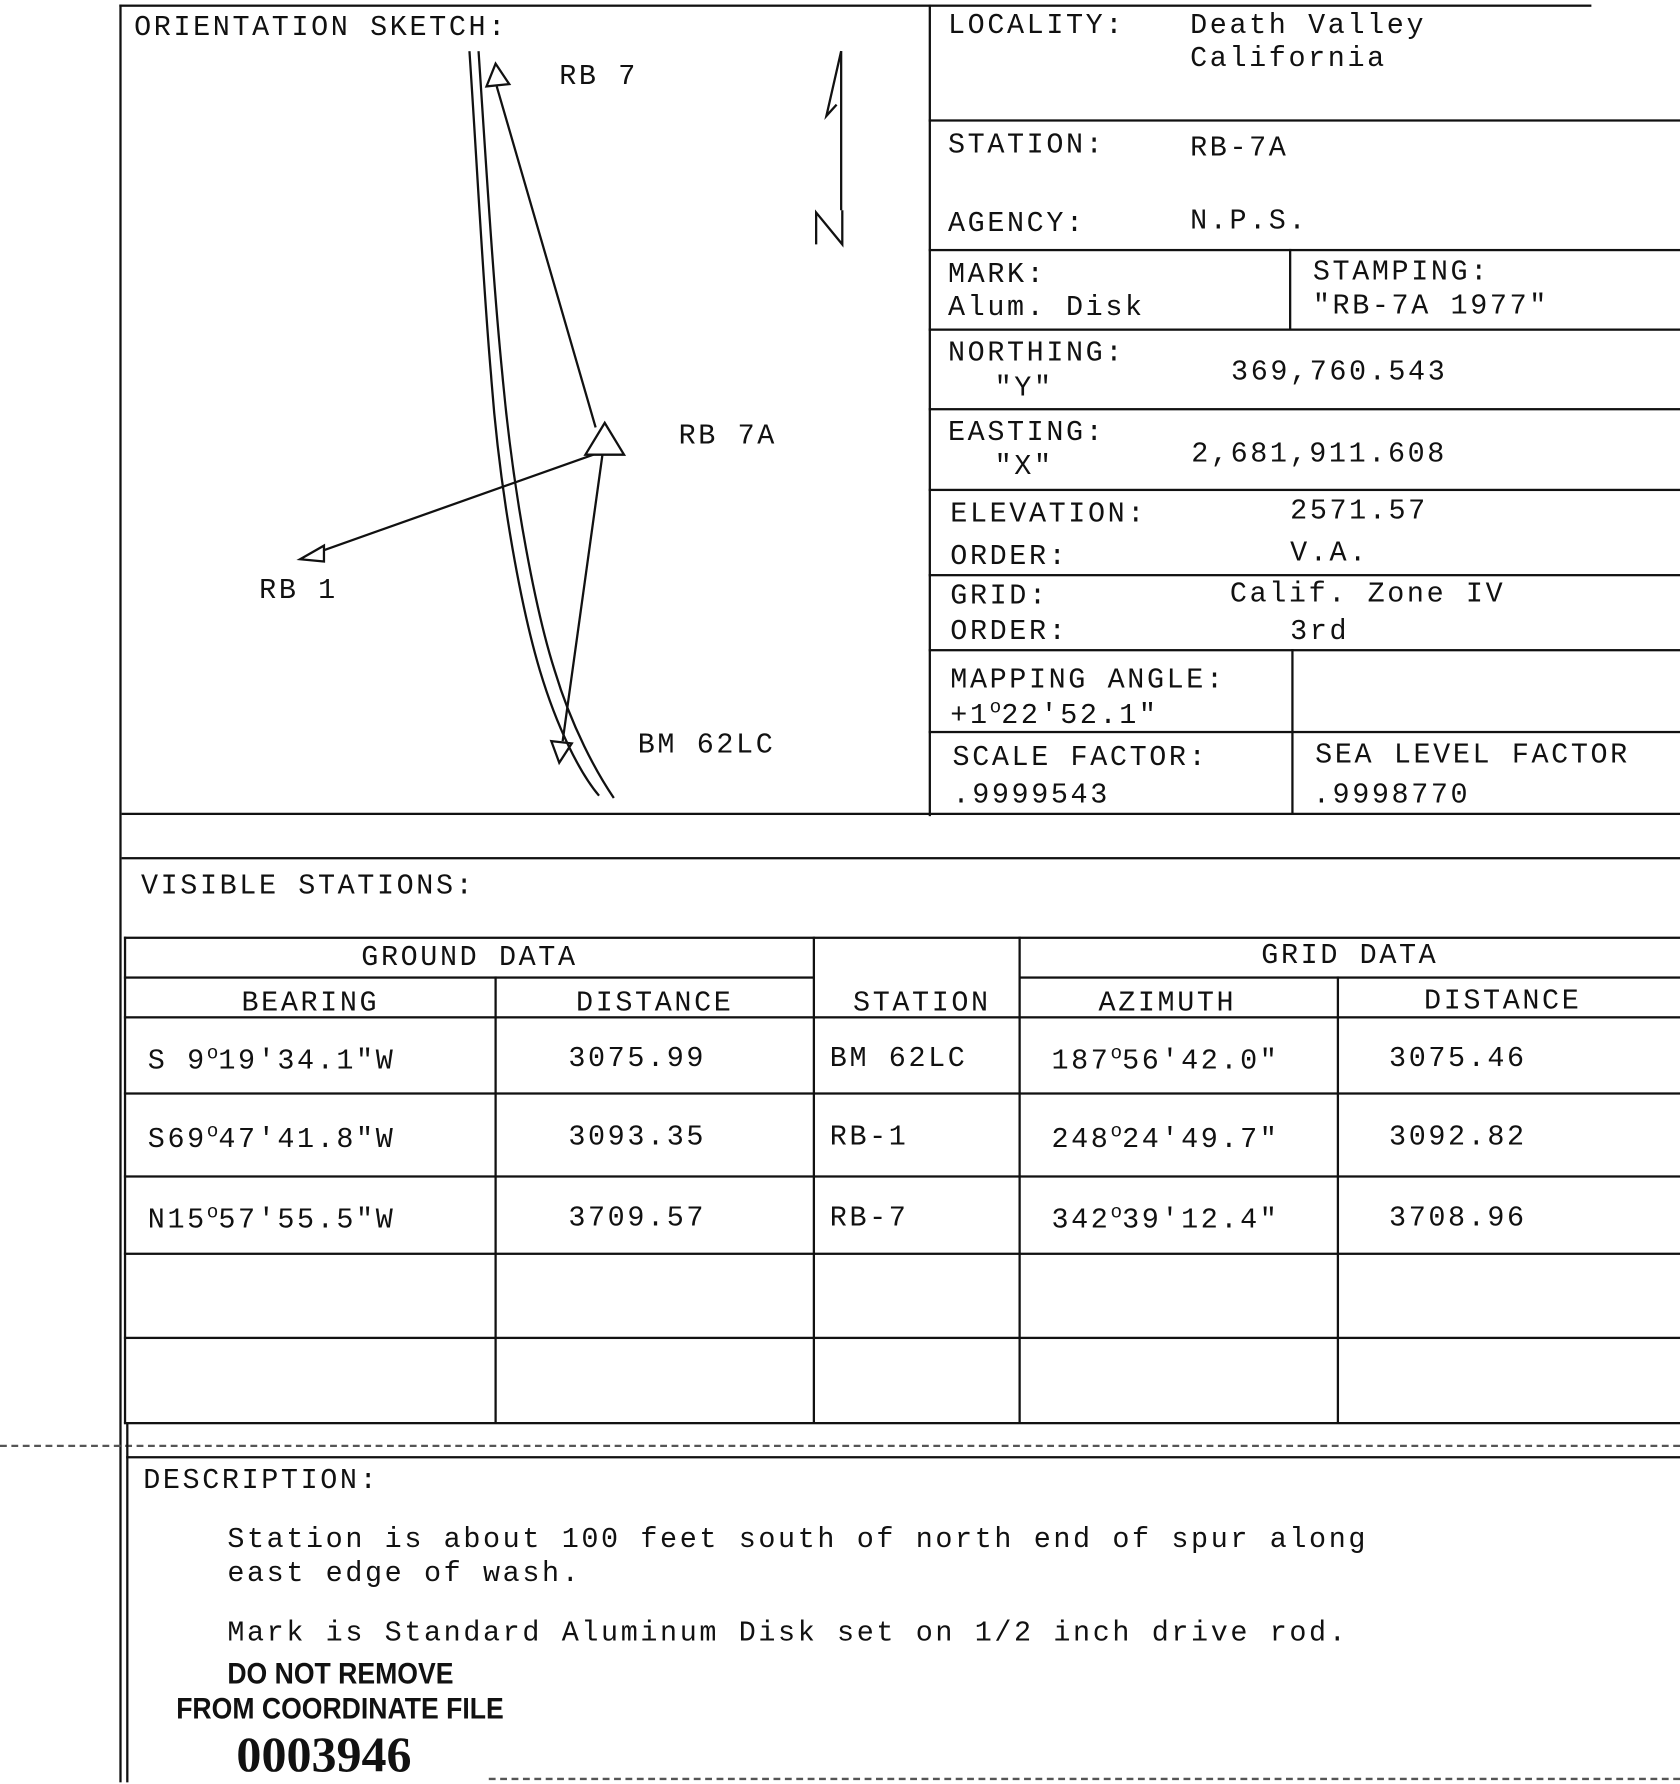 This screenshot has width=1680, height=1784. Describe the element at coordinates (1430, 306) in the screenshot. I see `stamping-value: "RB-7A 1977"` at that location.